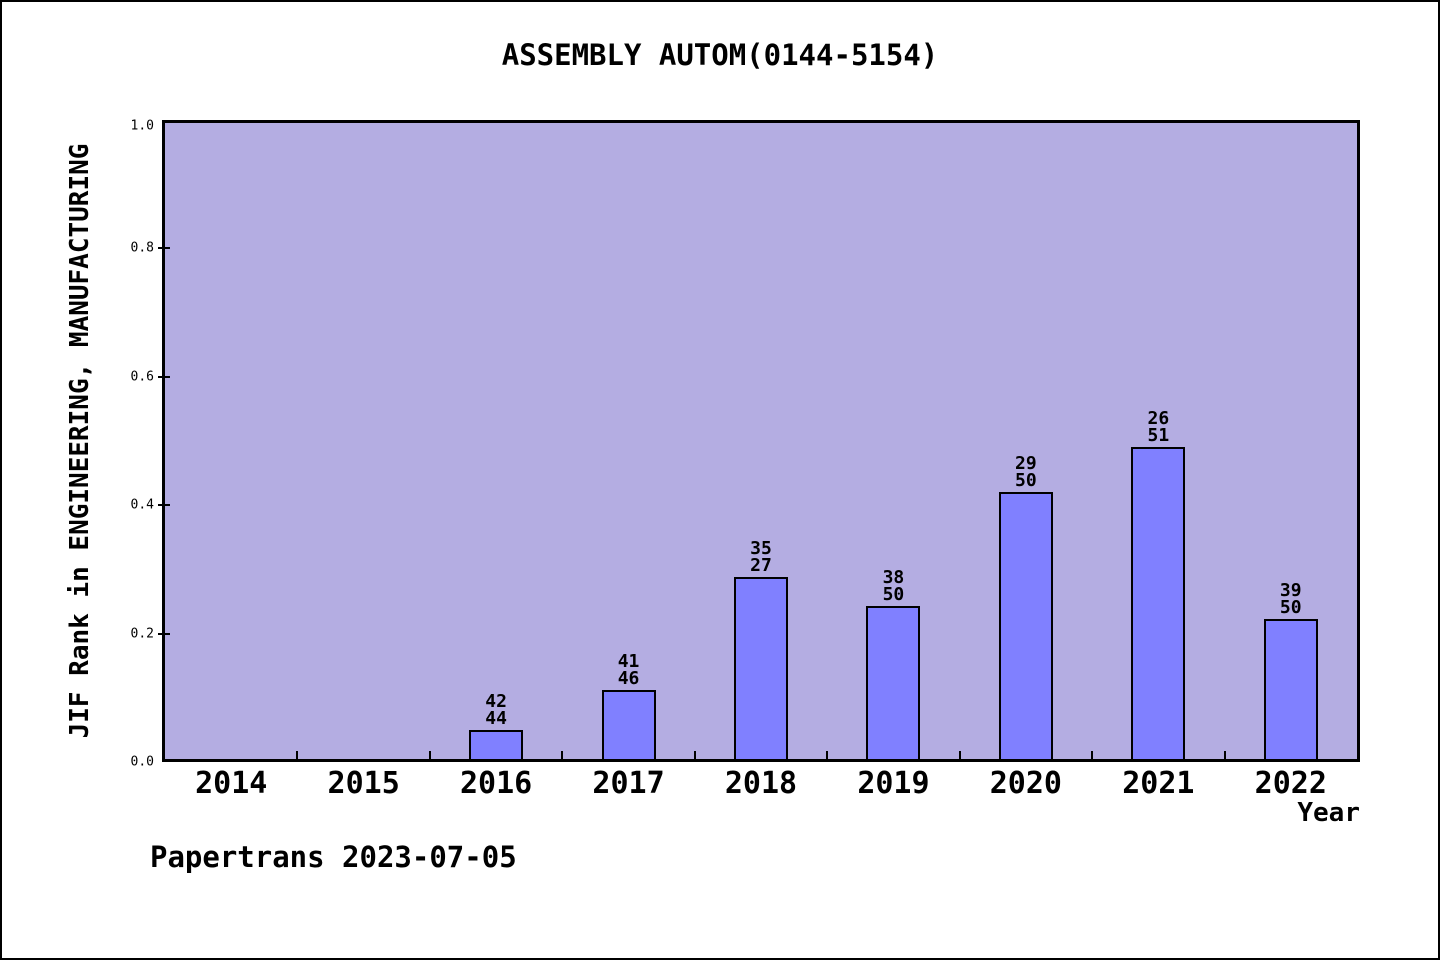 This screenshot has width=1440, height=960. Describe the element at coordinates (1290, 599) in the screenshot. I see `bar-label-2022: 39 50` at that location.